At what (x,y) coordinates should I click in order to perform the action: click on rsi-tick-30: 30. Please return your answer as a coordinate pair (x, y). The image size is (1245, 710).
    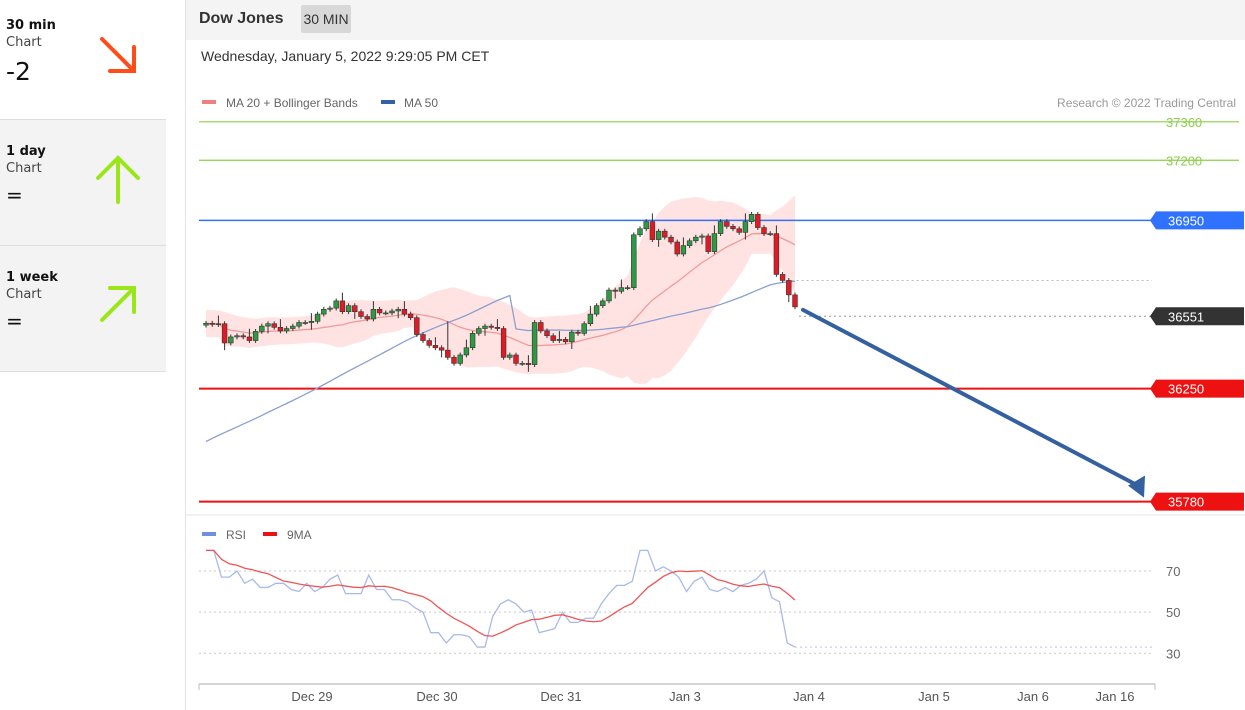
    Looking at the image, I should click on (1173, 653).